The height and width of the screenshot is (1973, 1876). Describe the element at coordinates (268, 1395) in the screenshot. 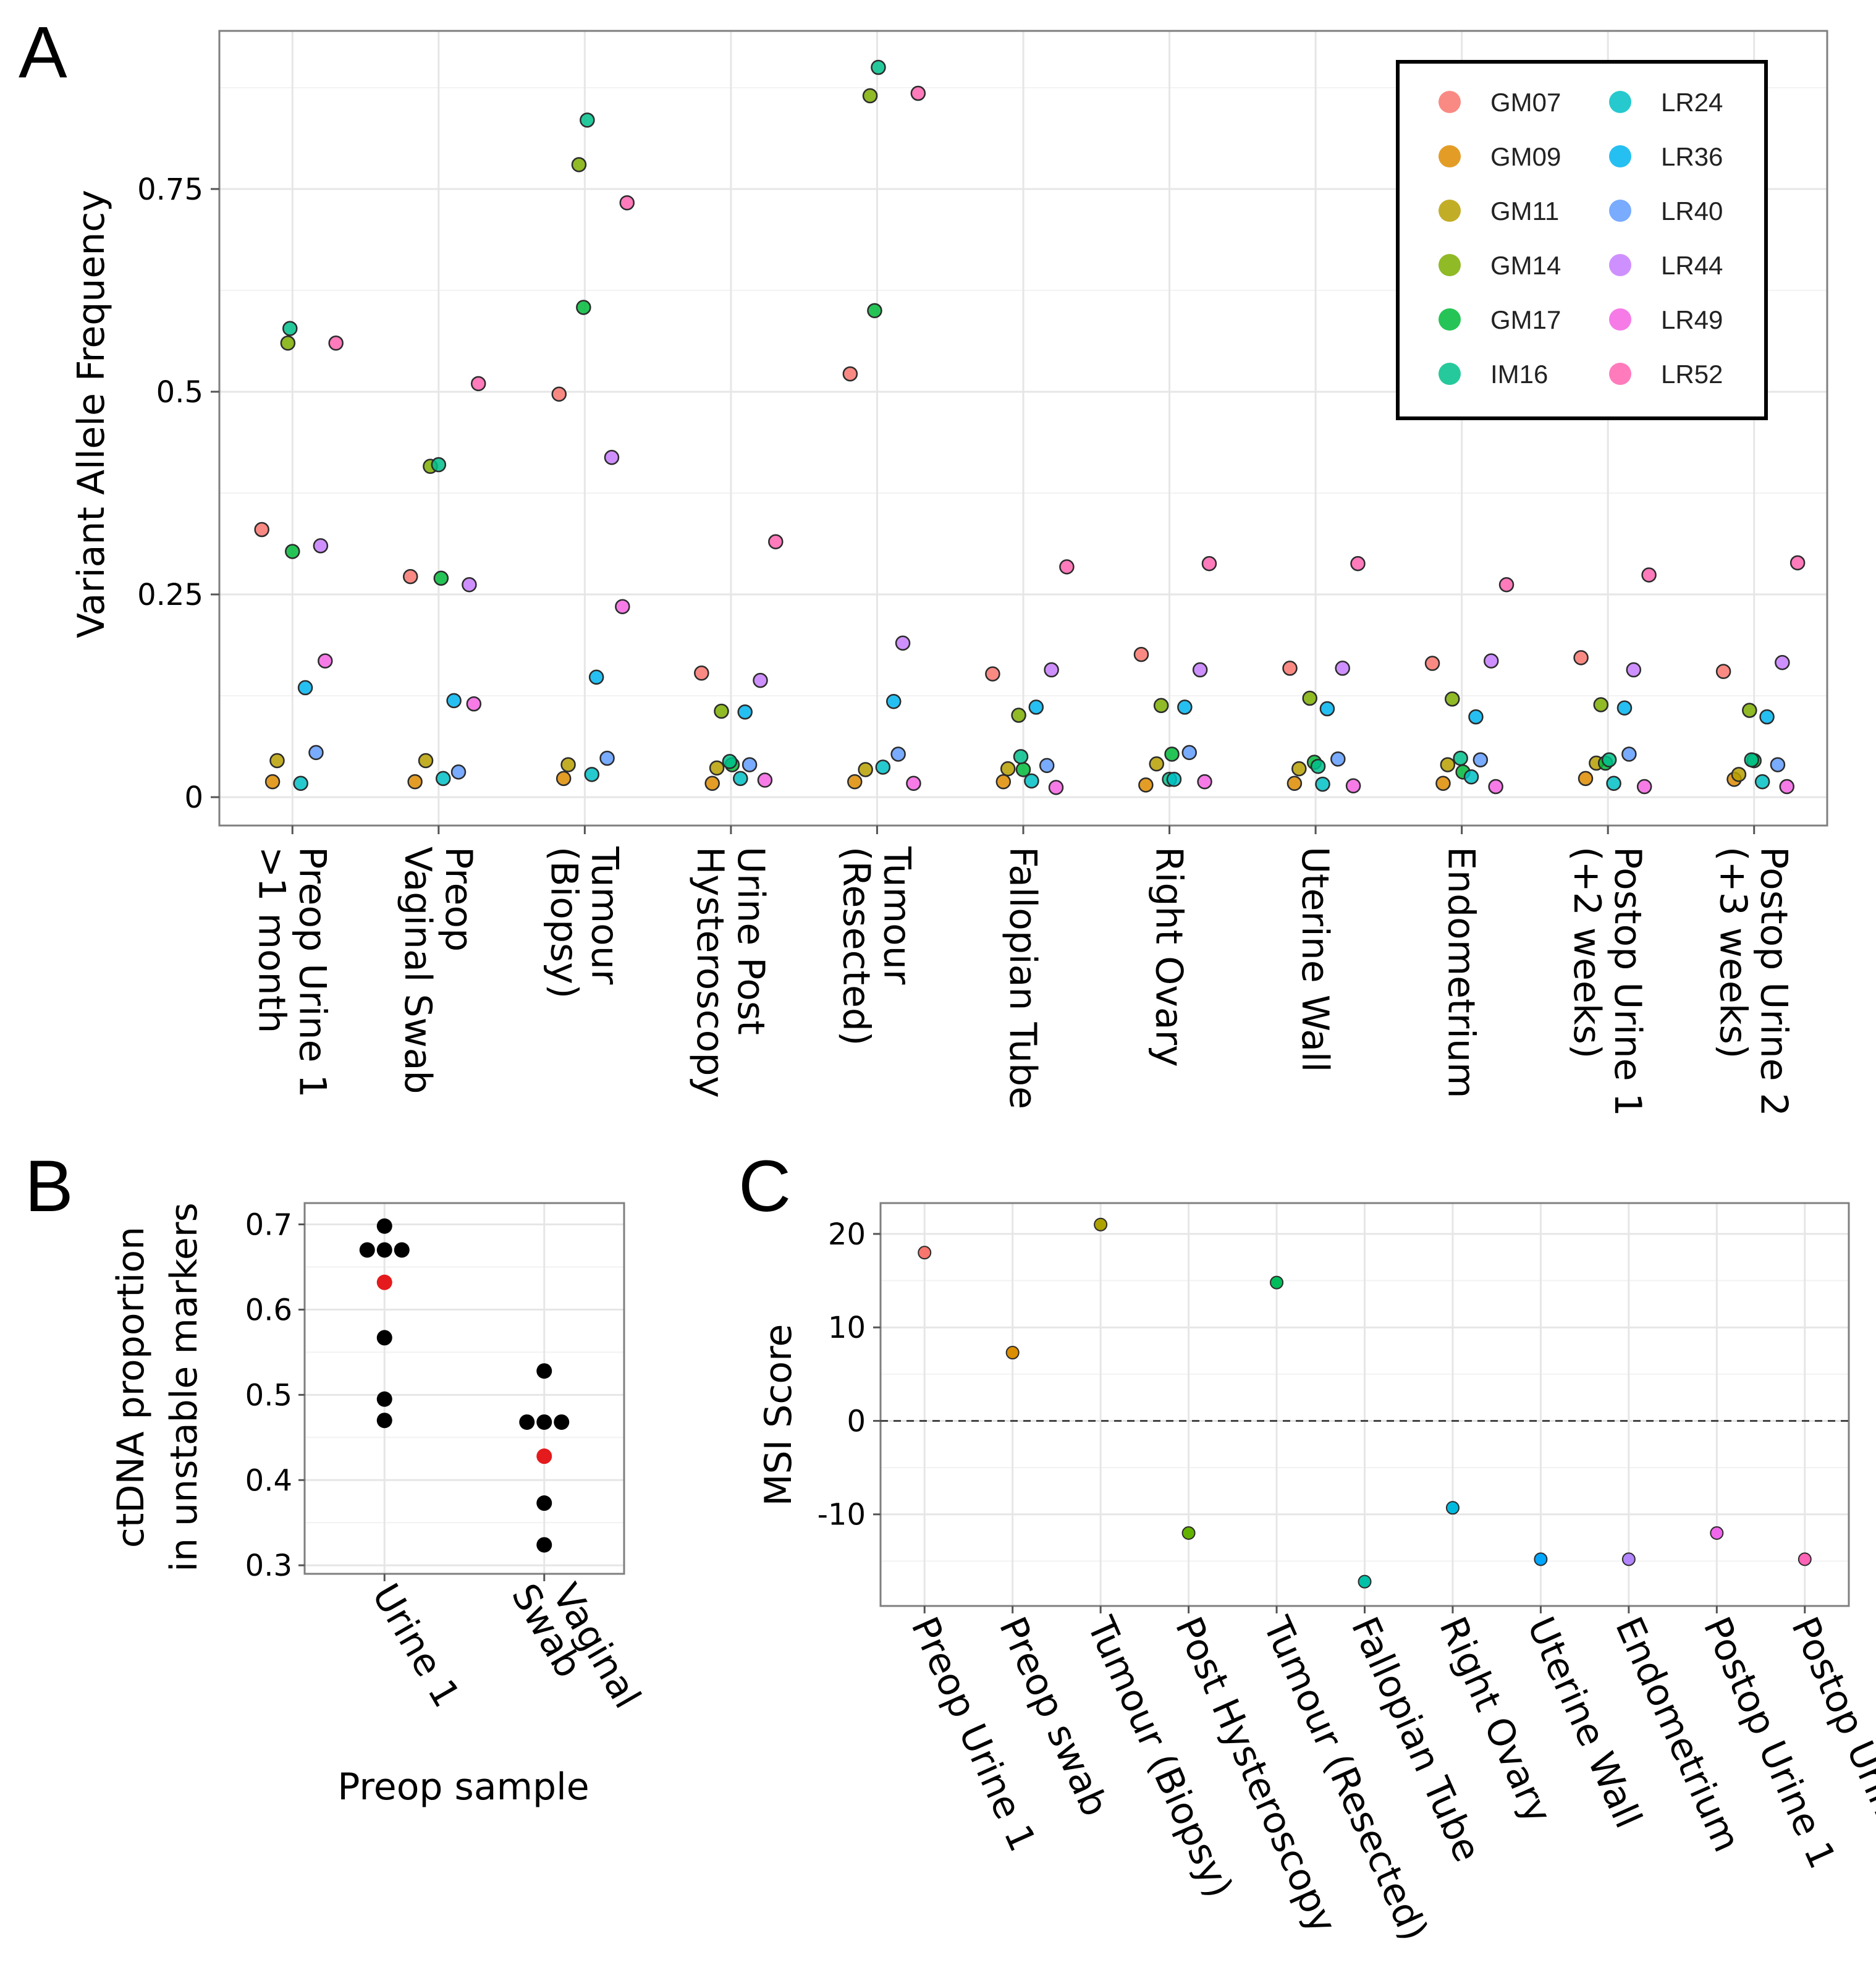

I see `panel-b-y-tick-label: 0.5` at that location.